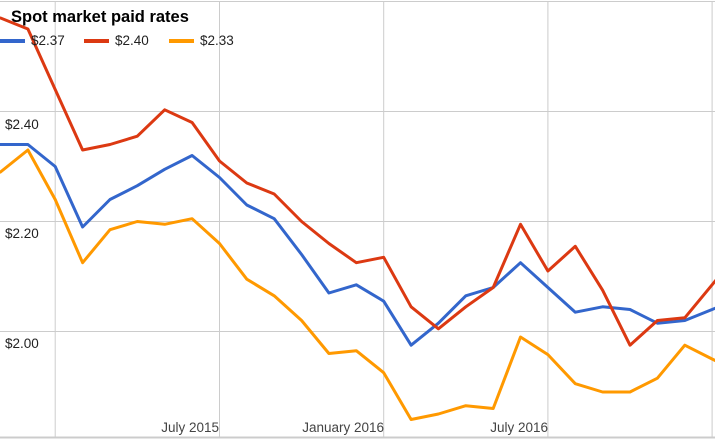  I want to click on legend-label: $2.37, so click(48, 40).